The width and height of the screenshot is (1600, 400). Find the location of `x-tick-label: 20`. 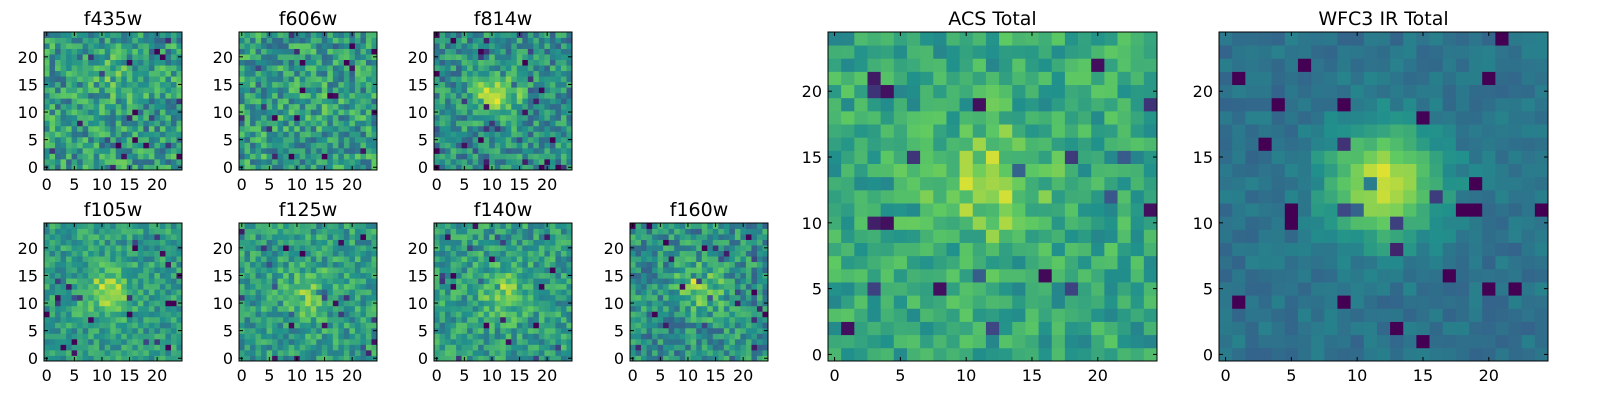

x-tick-label: 20 is located at coordinates (157, 375).